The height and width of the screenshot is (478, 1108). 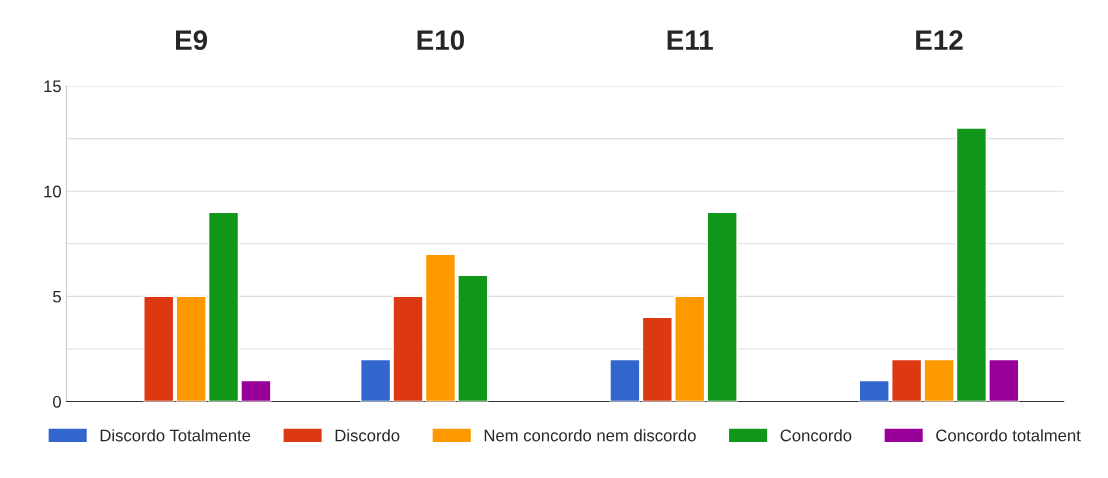 I want to click on x-tick-label: E10, so click(x=440, y=40).